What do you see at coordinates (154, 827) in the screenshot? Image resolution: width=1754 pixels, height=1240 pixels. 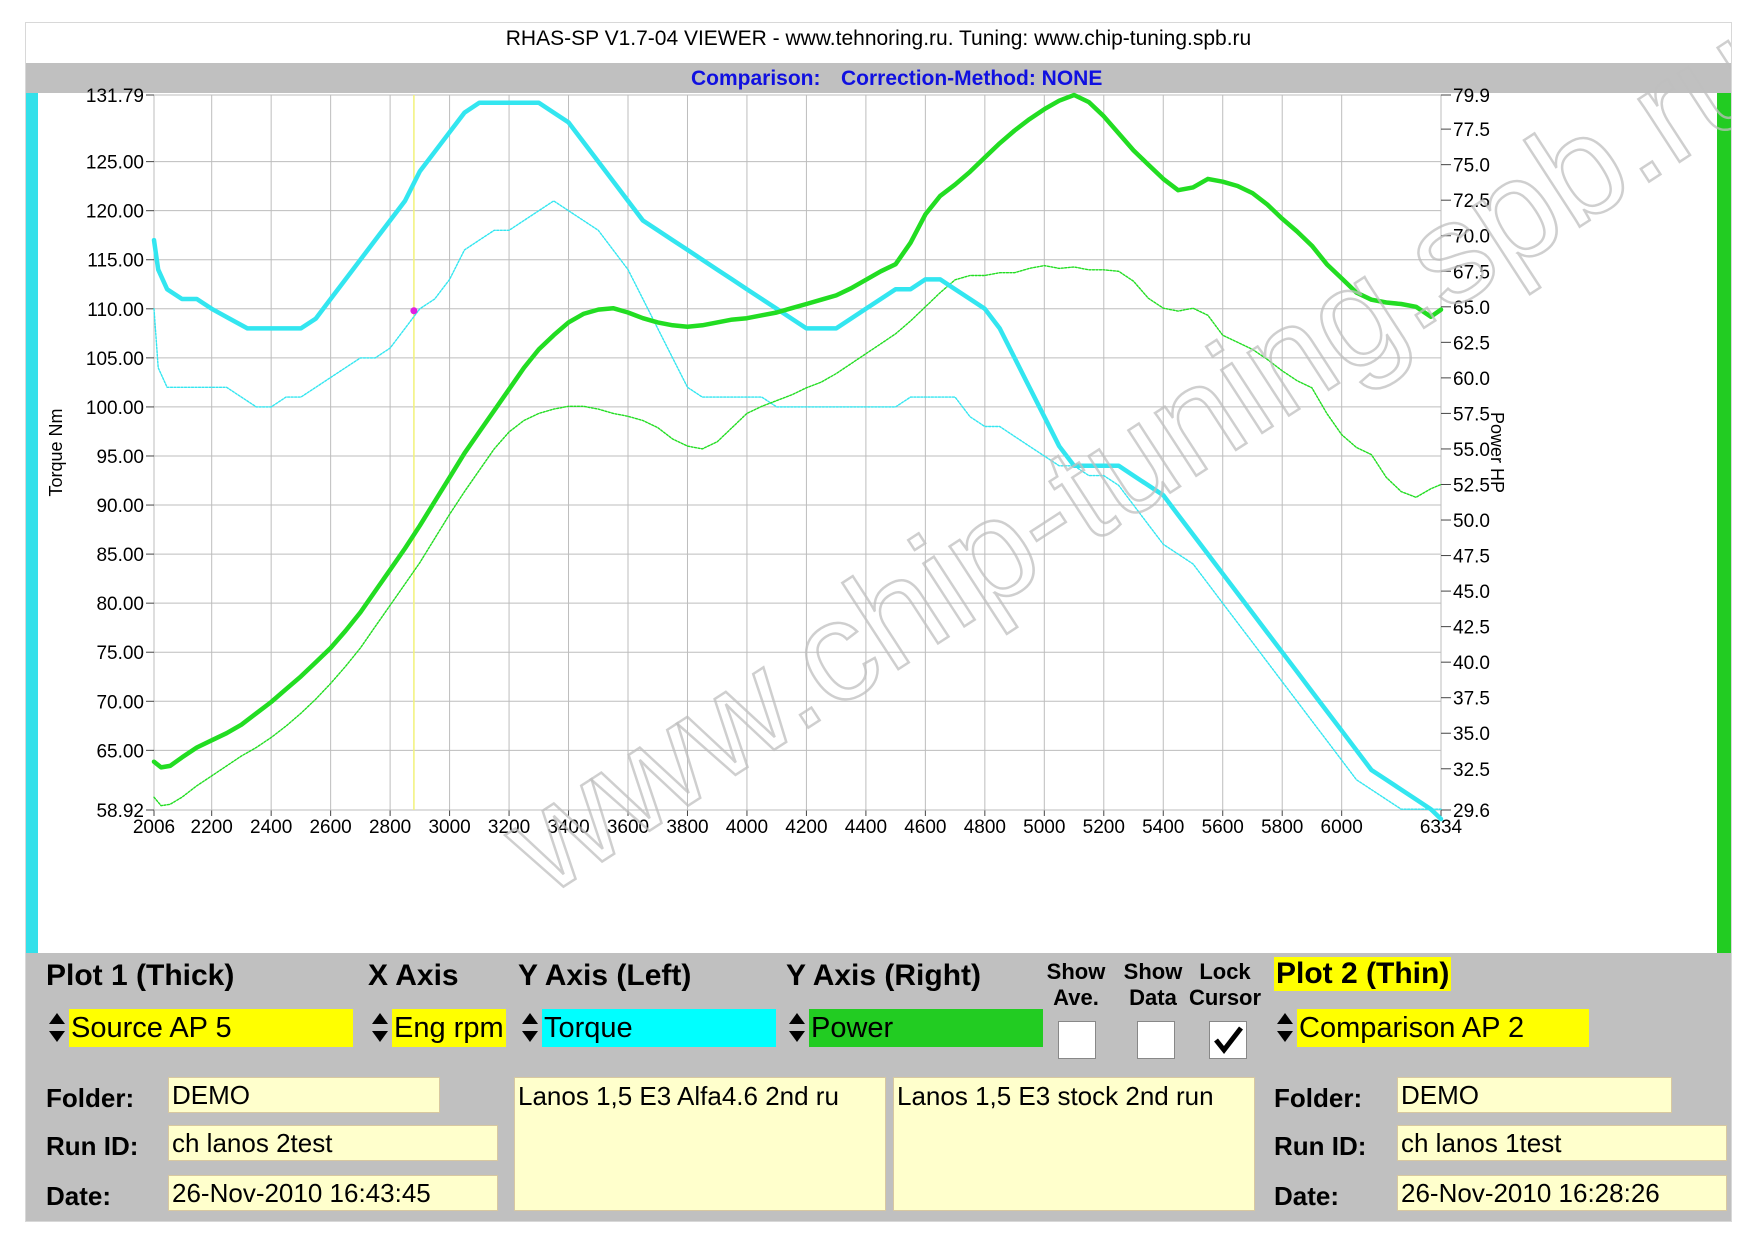 I see `x-tick-label: 2006` at bounding box center [154, 827].